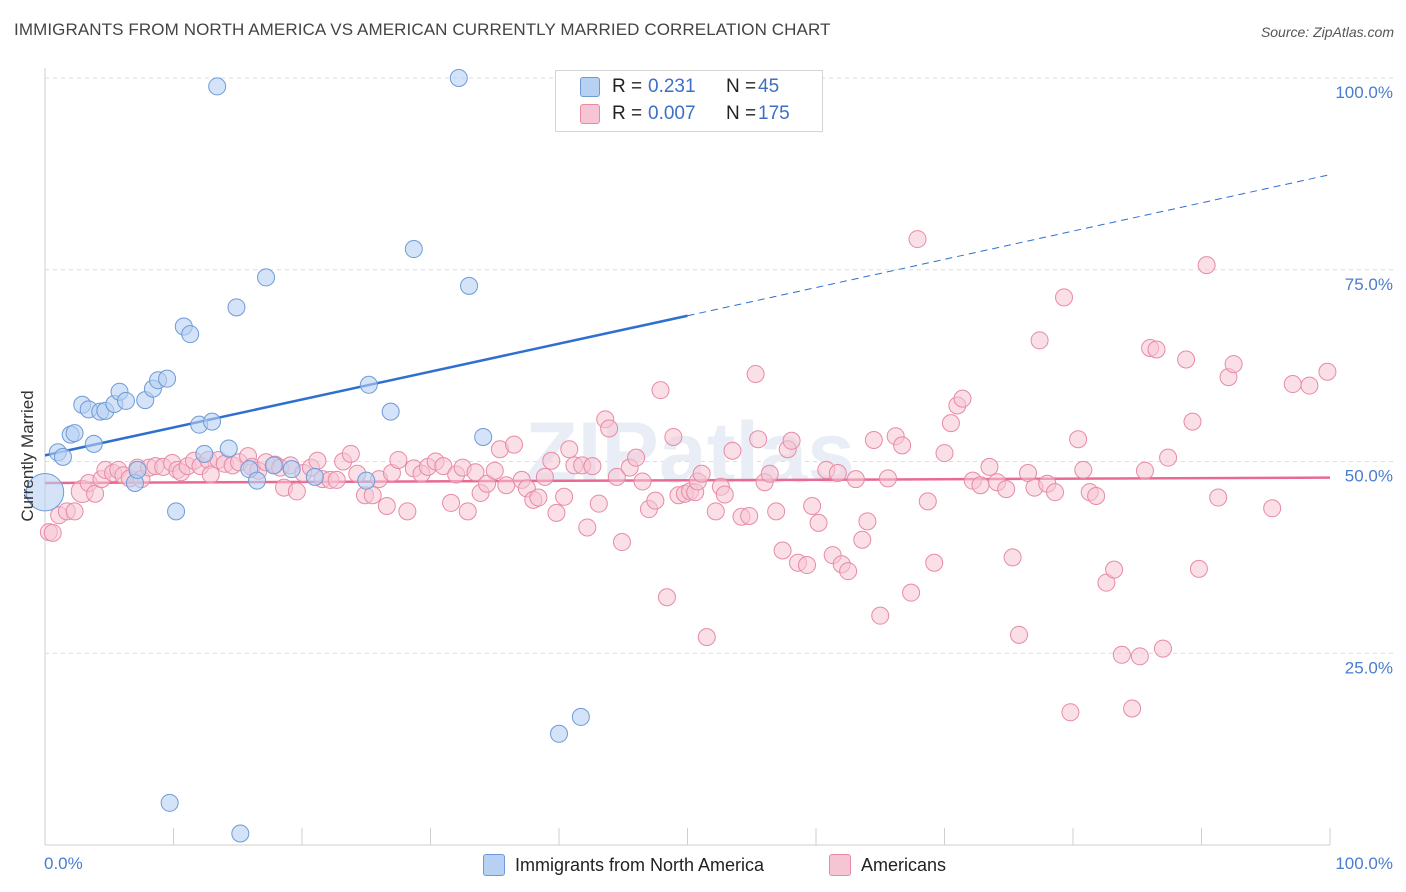  What do you see at coordinates (774, 113) in the screenshot?
I see `legend-n-value: 175` at bounding box center [774, 113].